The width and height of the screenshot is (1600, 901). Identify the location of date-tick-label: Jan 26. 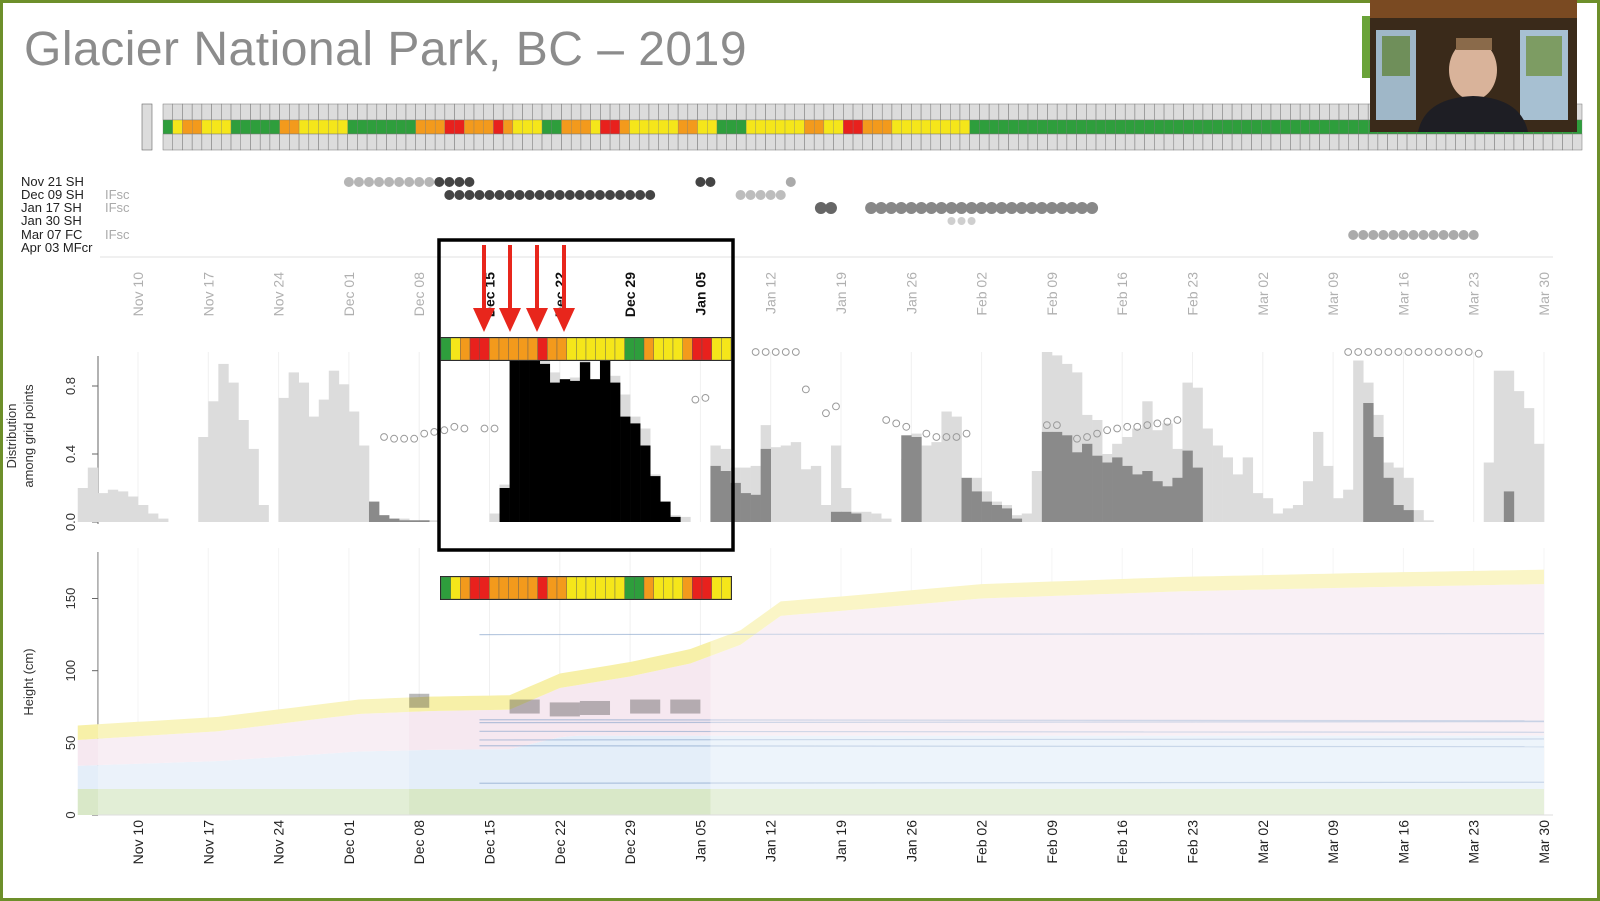
(911, 841).